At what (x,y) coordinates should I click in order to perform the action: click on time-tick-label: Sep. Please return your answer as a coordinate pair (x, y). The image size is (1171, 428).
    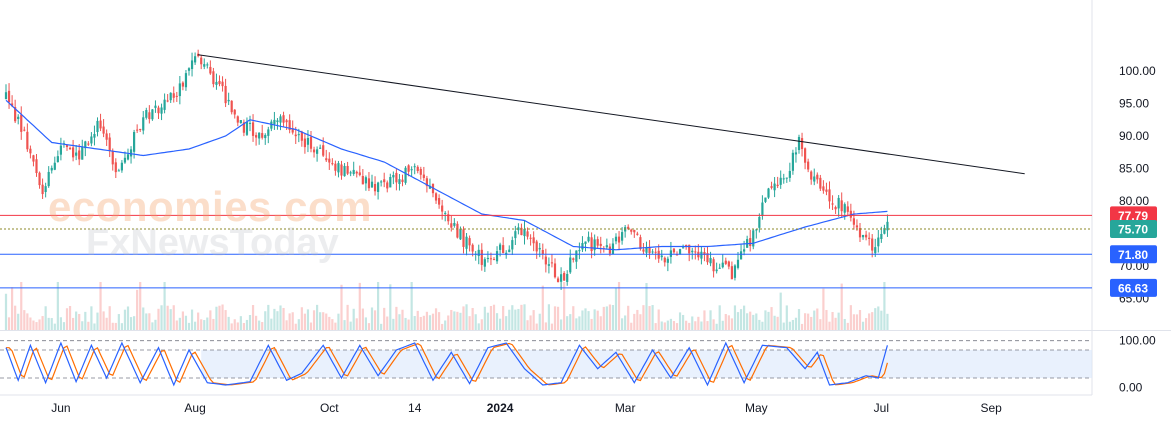
    Looking at the image, I should click on (991, 408).